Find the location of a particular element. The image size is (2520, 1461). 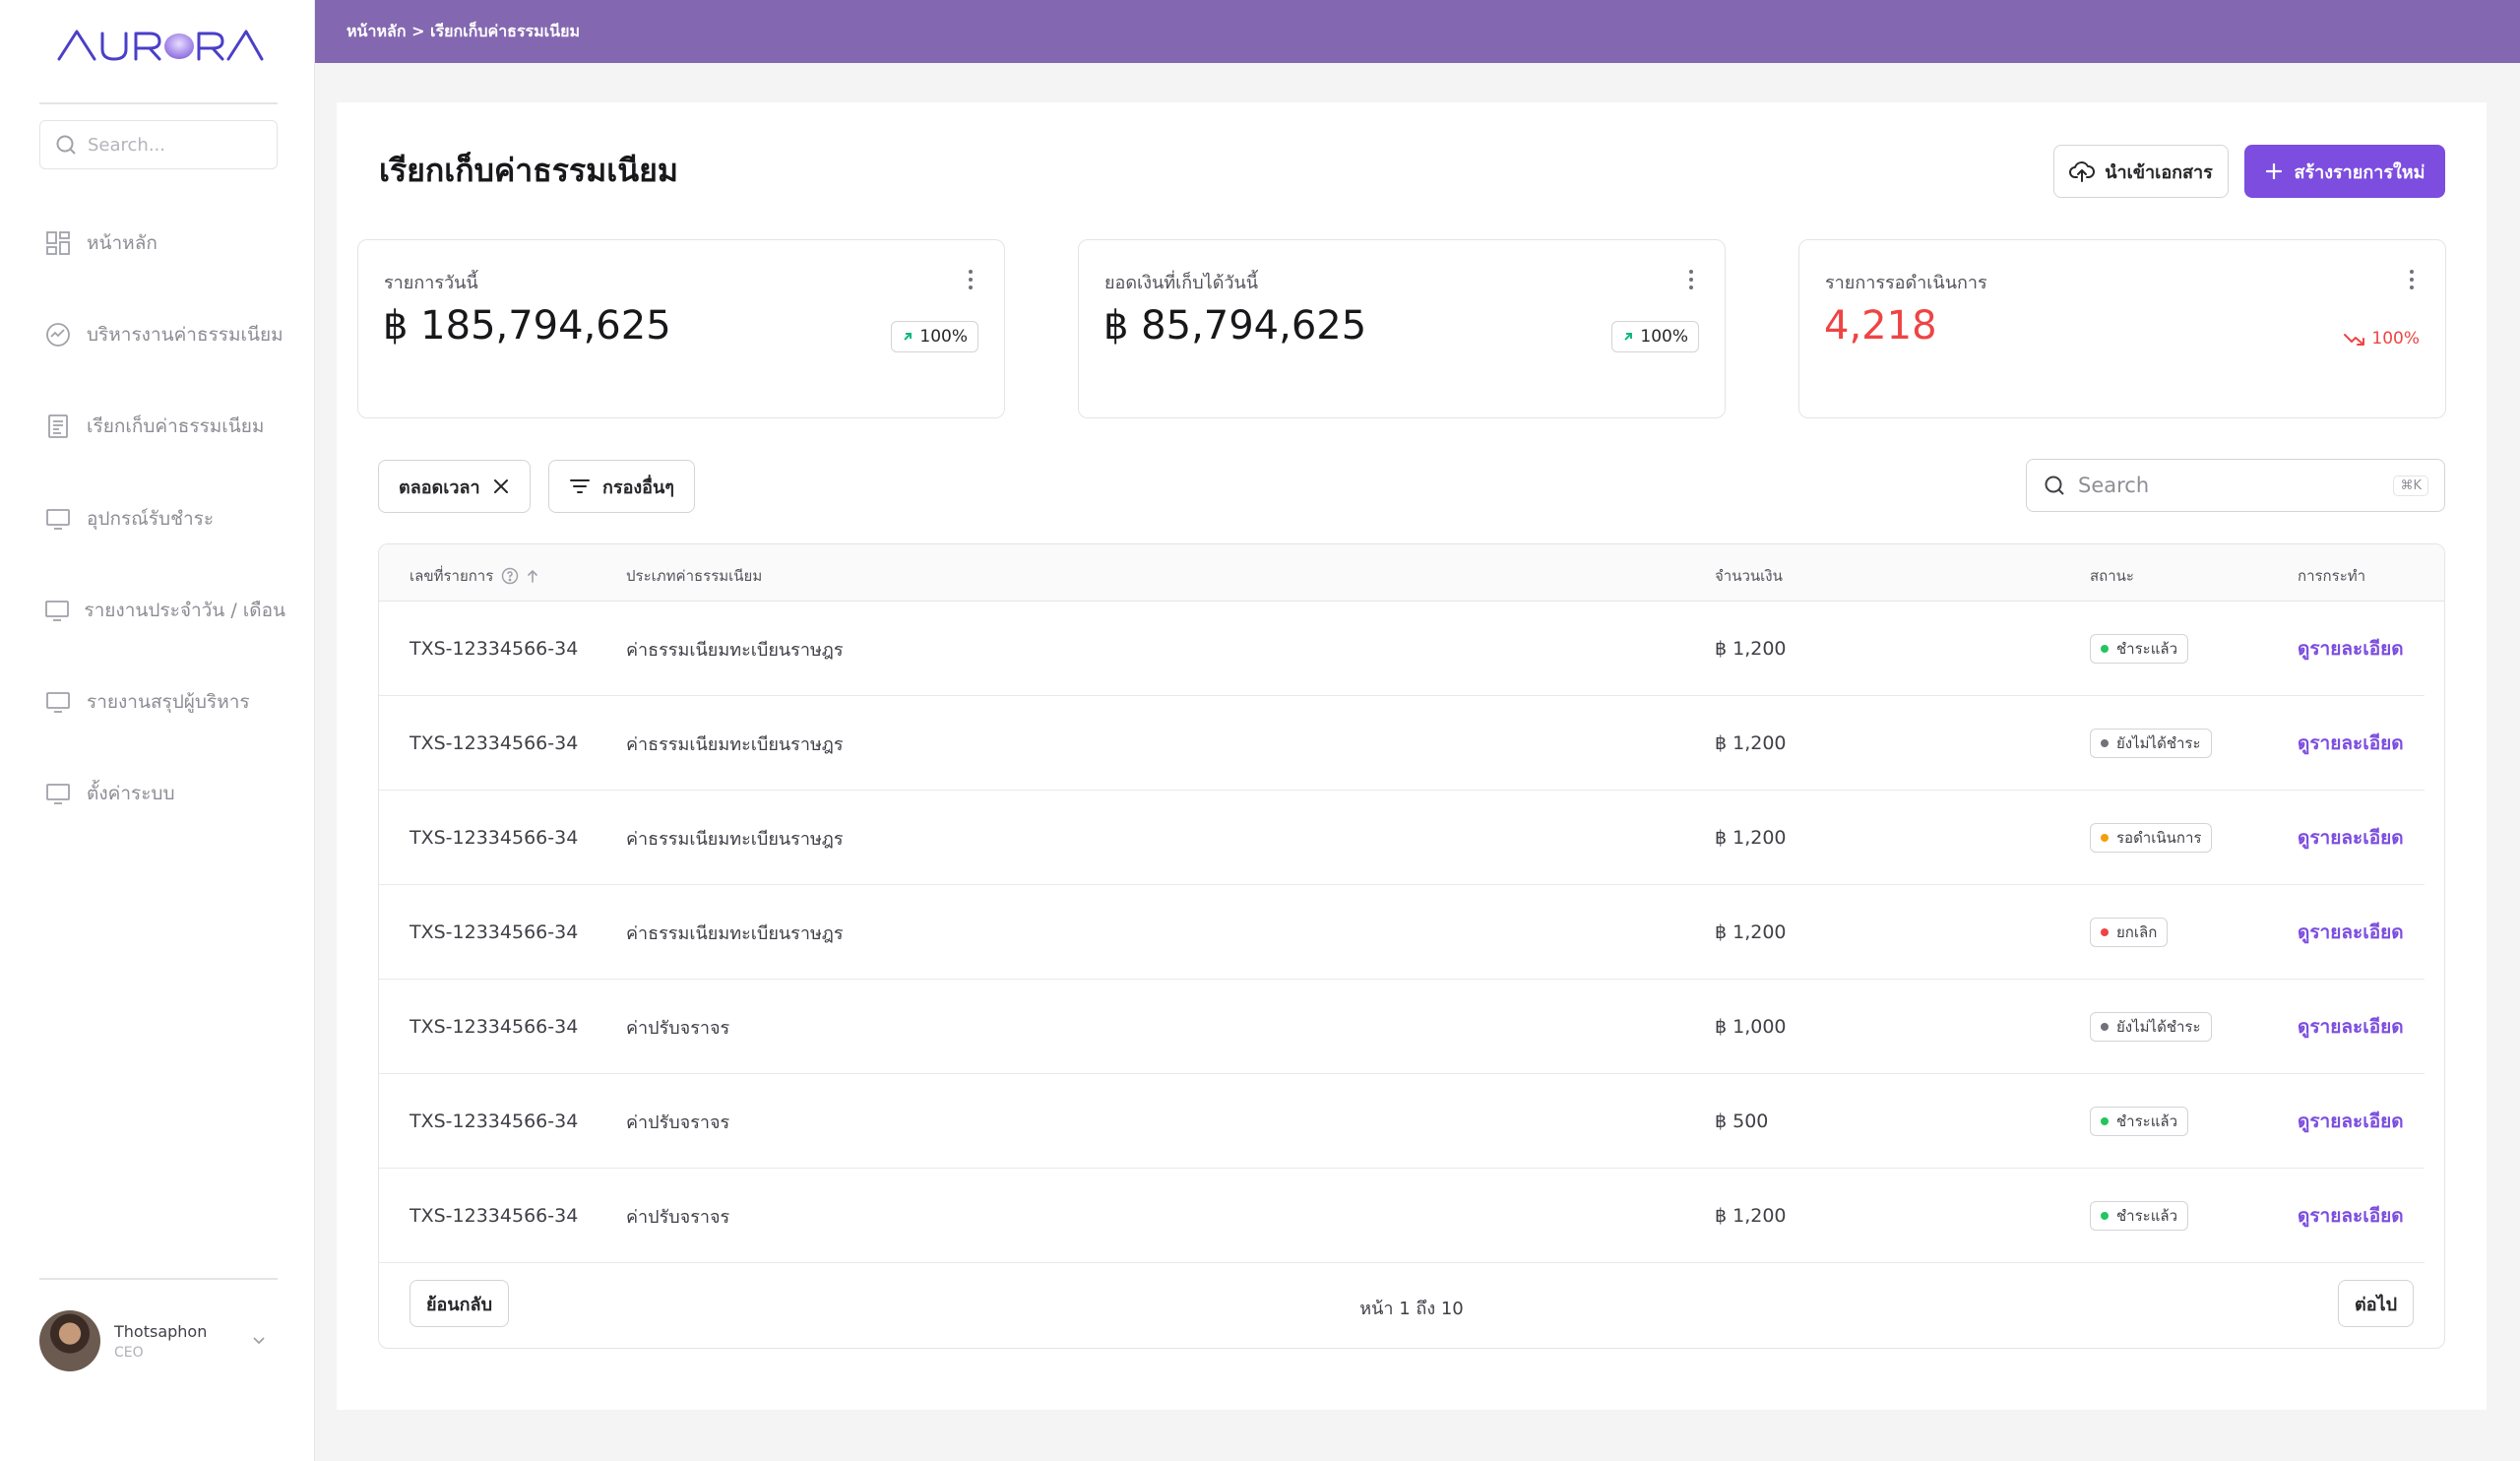

filter-chip-all-time: ตลอดเวลา is located at coordinates (454, 486).